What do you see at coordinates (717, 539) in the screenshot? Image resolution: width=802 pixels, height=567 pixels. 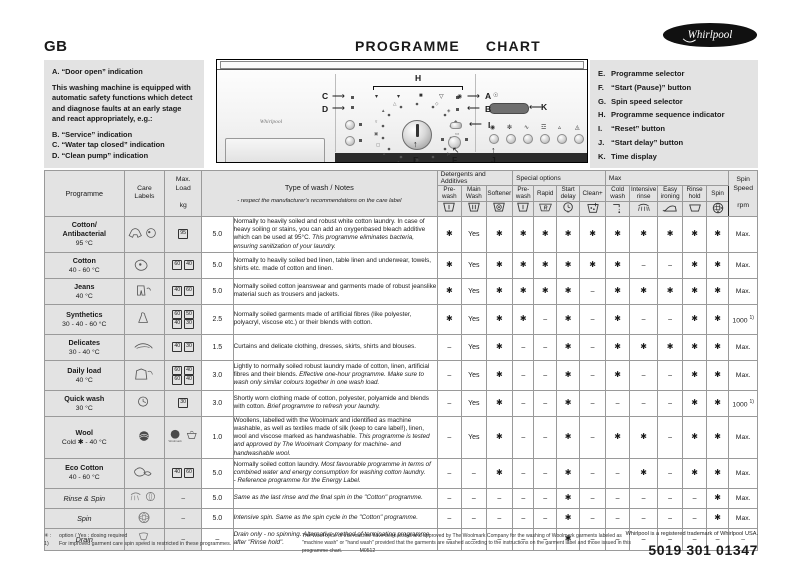 I see `opt-spin: –` at bounding box center [717, 539].